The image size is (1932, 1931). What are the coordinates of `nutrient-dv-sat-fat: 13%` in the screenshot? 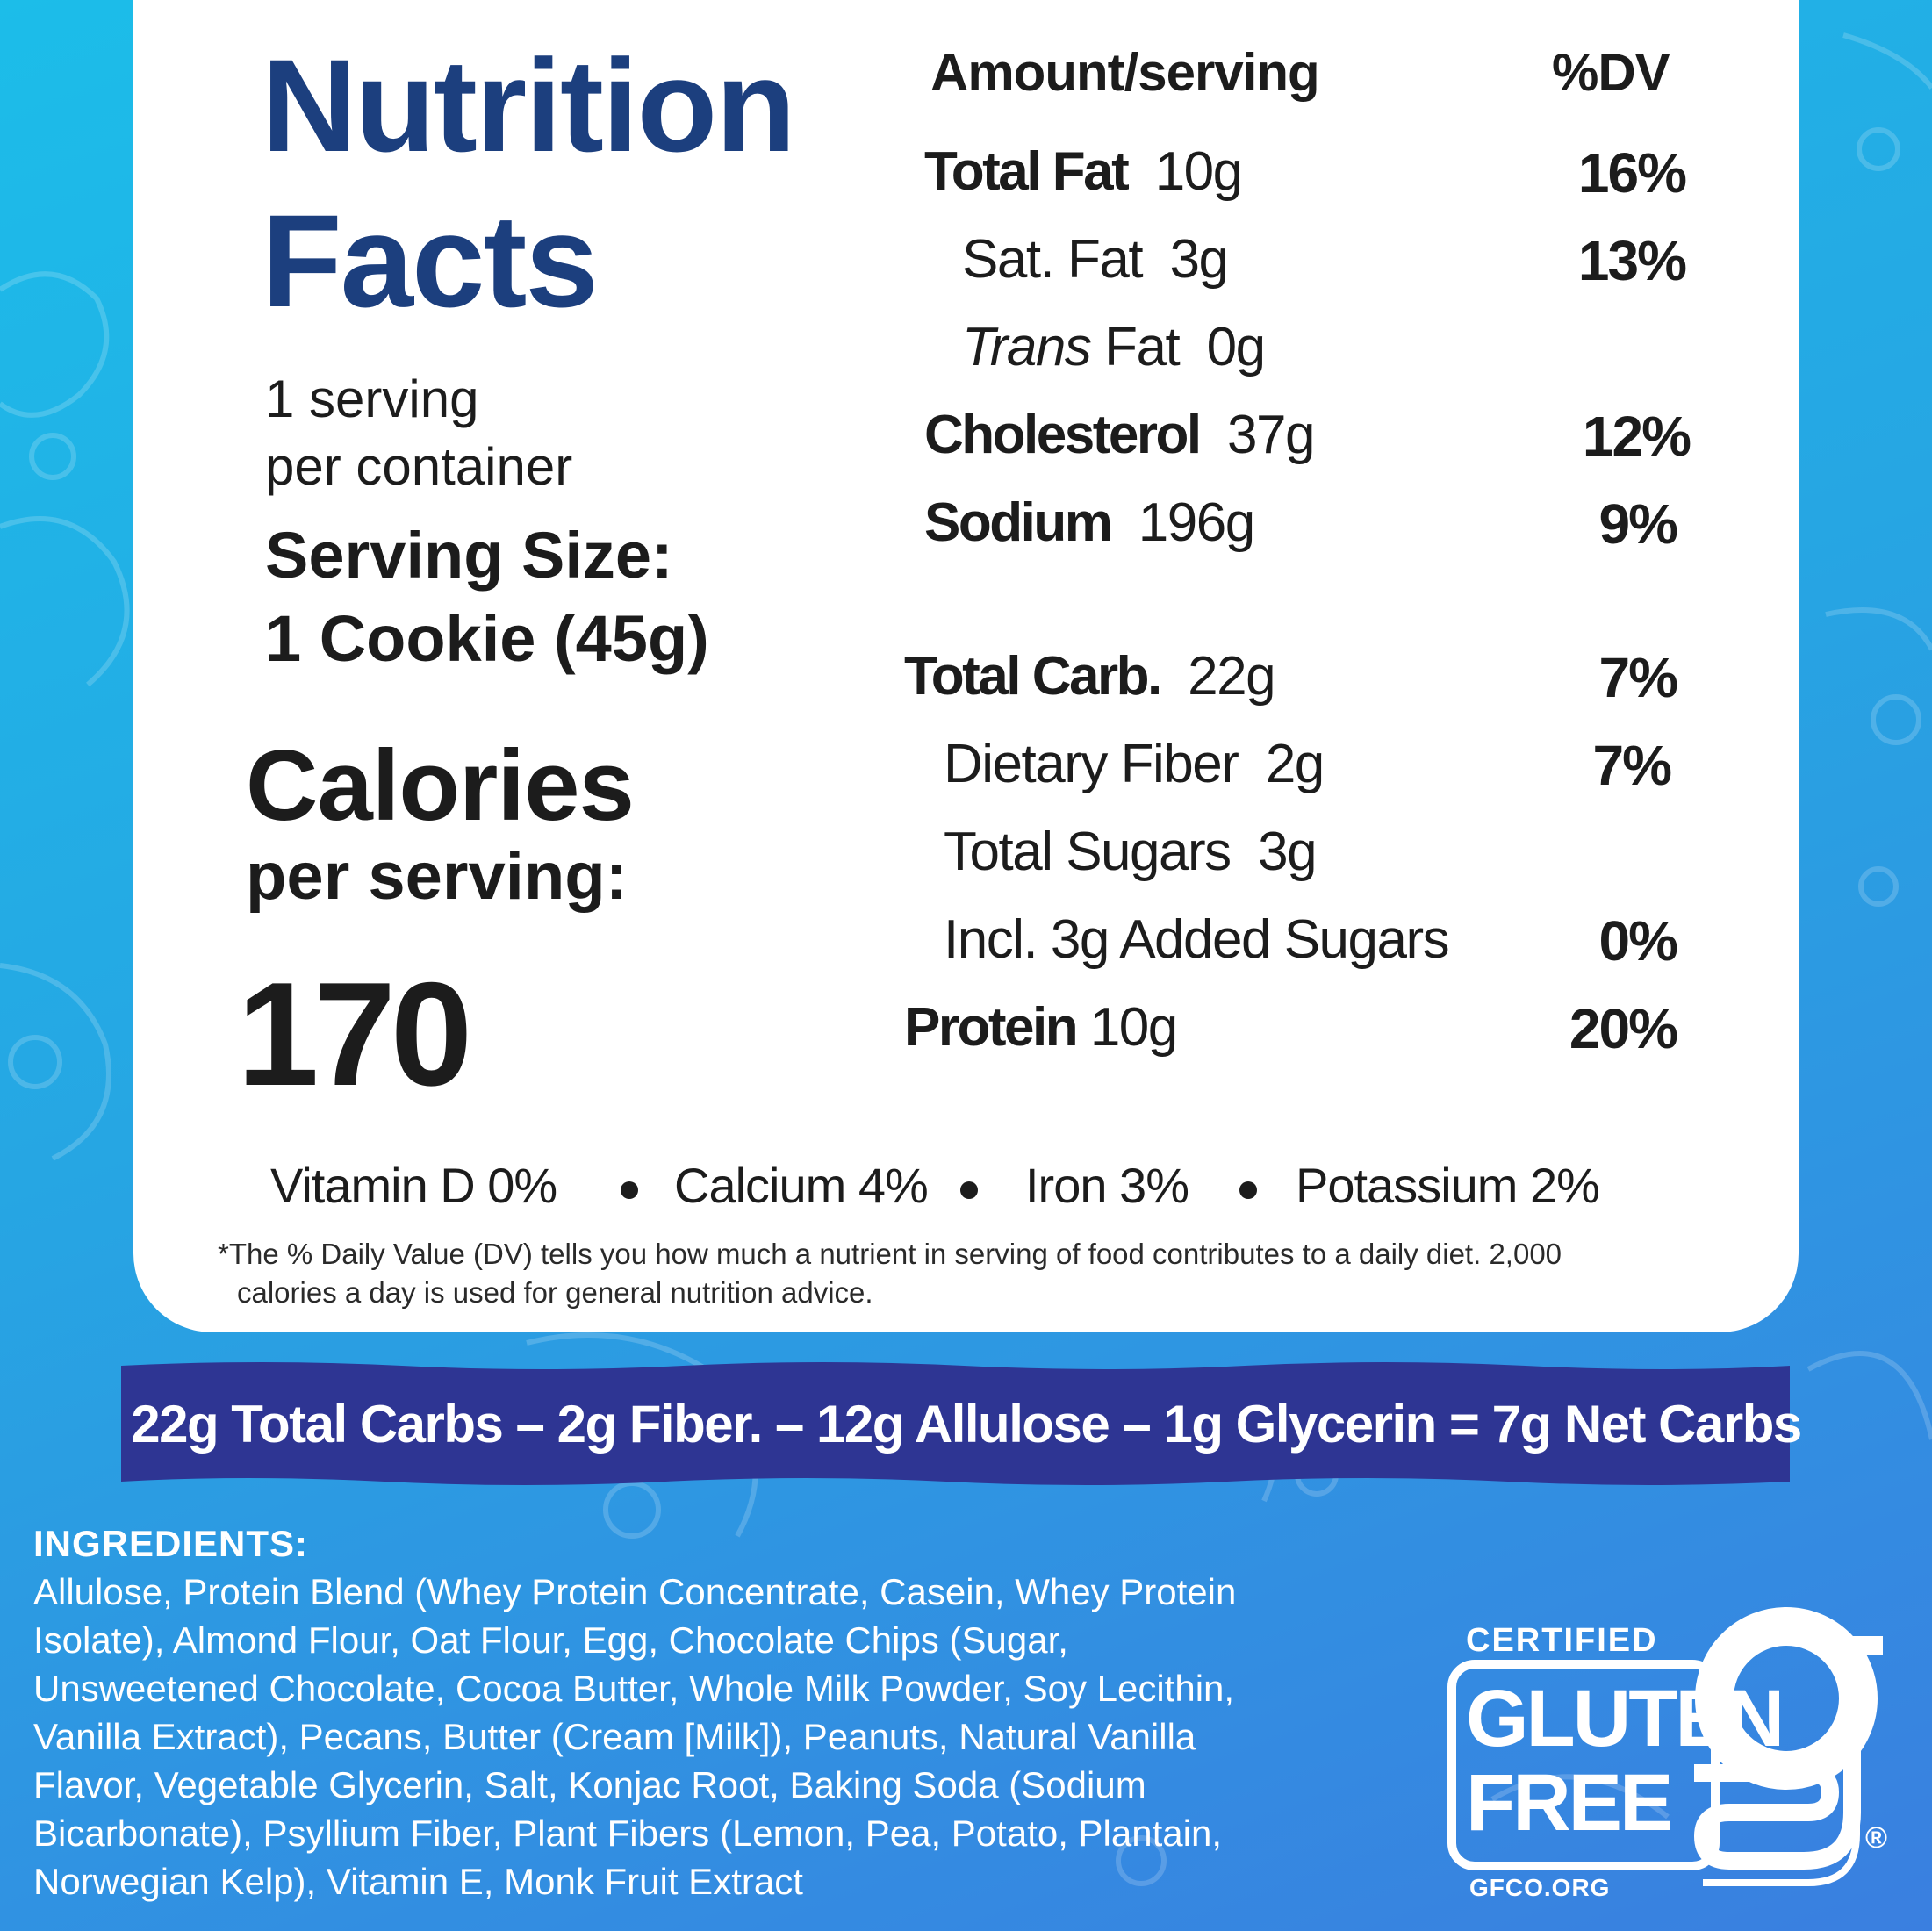 It's located at (1632, 260).